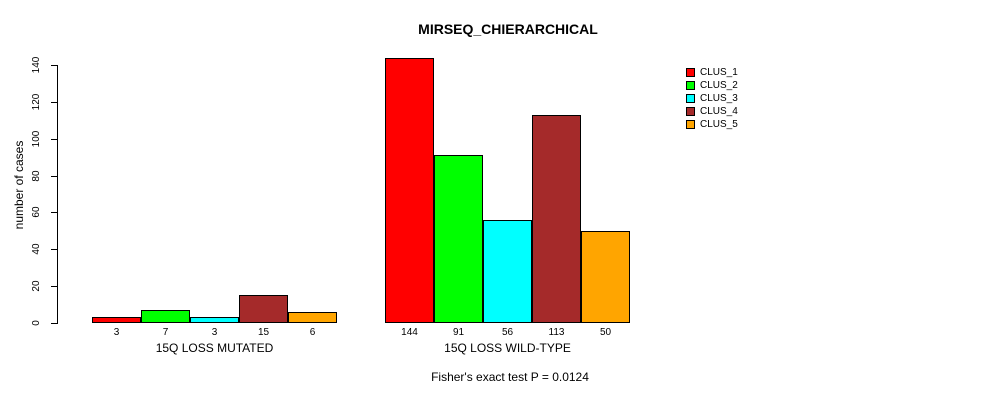 Image resolution: width=990 pixels, height=400 pixels. What do you see at coordinates (36, 102) in the screenshot?
I see `y-axis-tick-label: 120` at bounding box center [36, 102].